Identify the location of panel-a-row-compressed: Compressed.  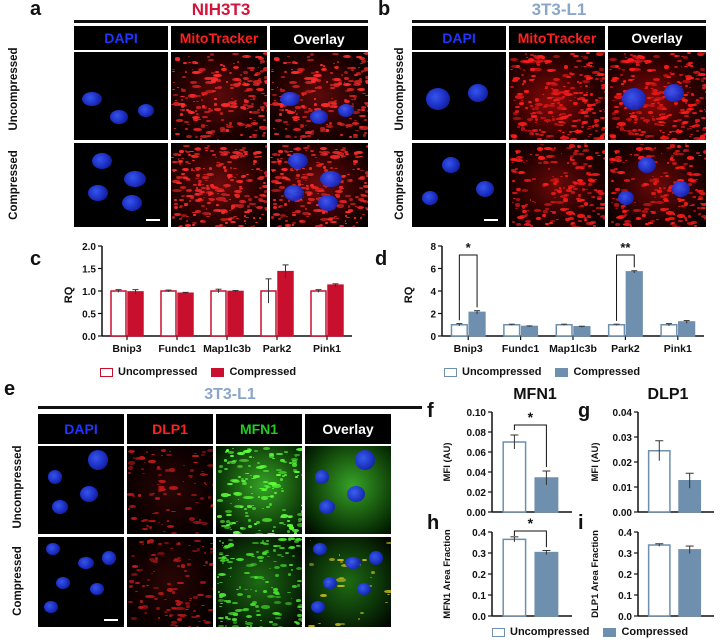
(14, 185).